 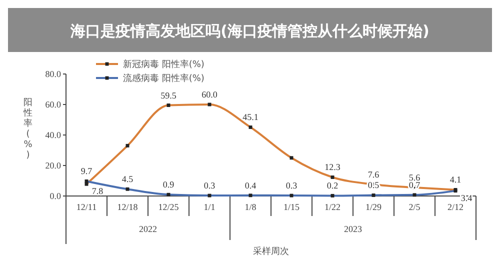 What do you see at coordinates (250, 207) in the screenshot?
I see `x-tick-label: 1/8` at bounding box center [250, 207].